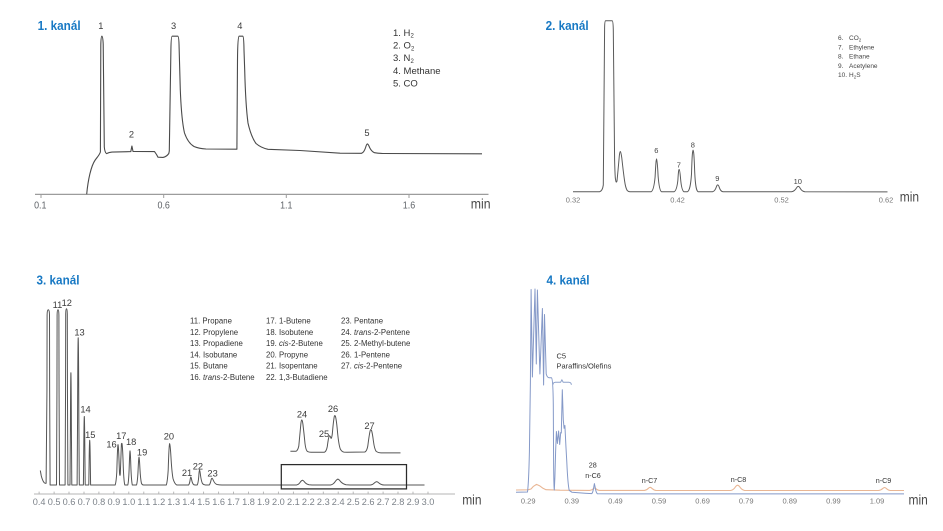 The width and height of the screenshot is (943, 531). I want to click on svg-text: 15, so click(90, 435).